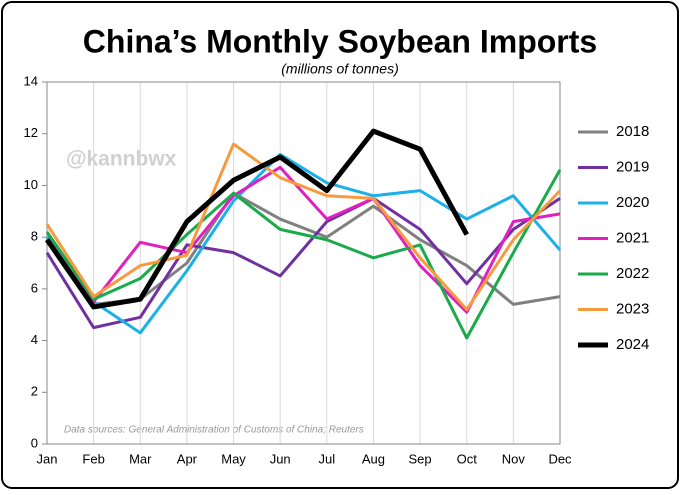 This screenshot has height=495, width=680. What do you see at coordinates (632, 131) in the screenshot?
I see `legend-label: 2018` at bounding box center [632, 131].